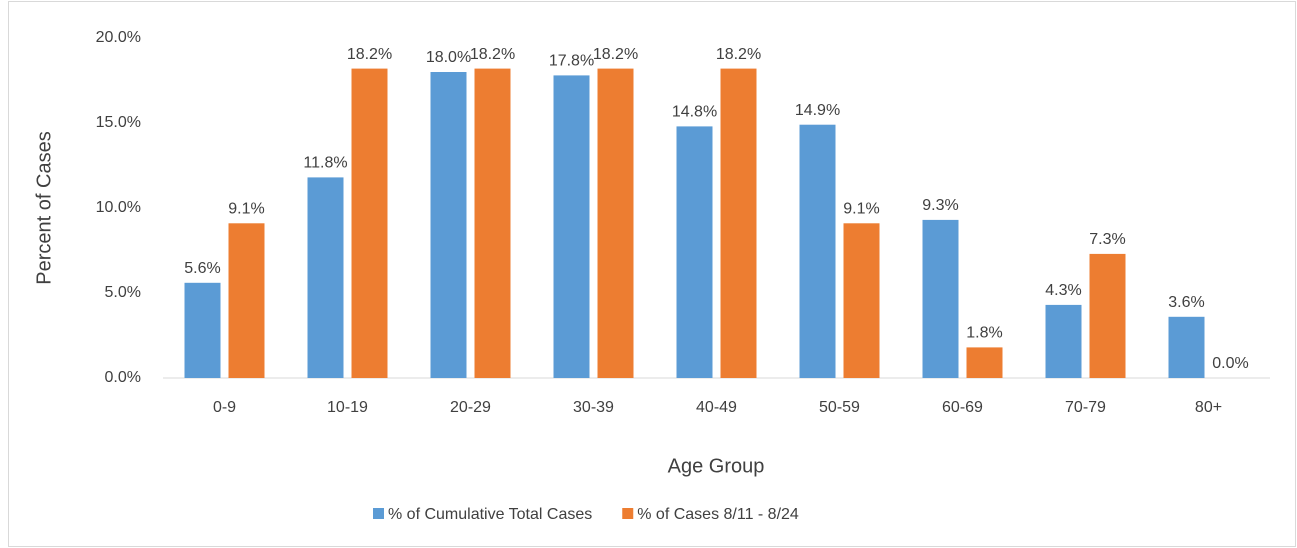 The width and height of the screenshot is (1297, 548). I want to click on y-tick-label: 15.0%, so click(118, 122).